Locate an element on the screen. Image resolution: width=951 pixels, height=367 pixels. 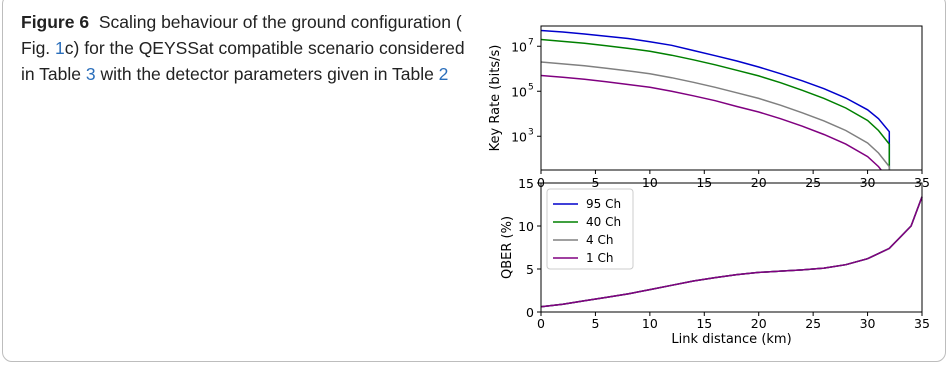
bottom-x-tick-label: 30 is located at coordinates (868, 323).